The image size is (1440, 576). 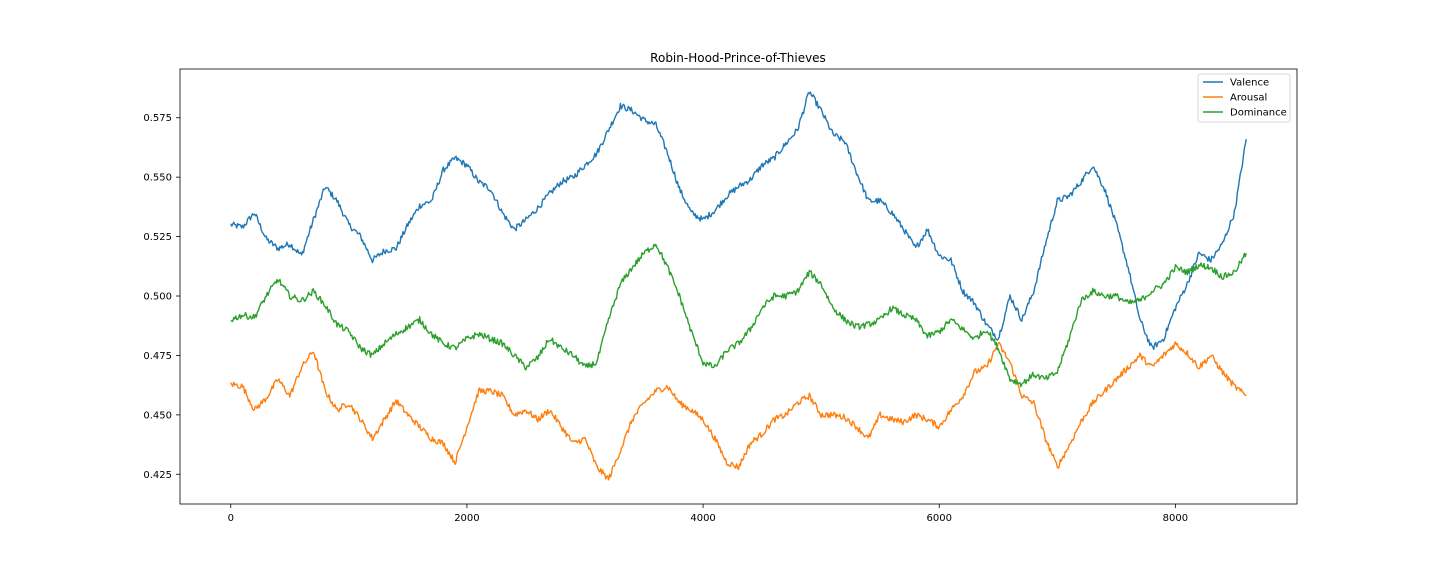 I want to click on y-axis: 0.425 0.450 0.475 0.500 0.525 0.550 0.575, so click(x=161, y=297).